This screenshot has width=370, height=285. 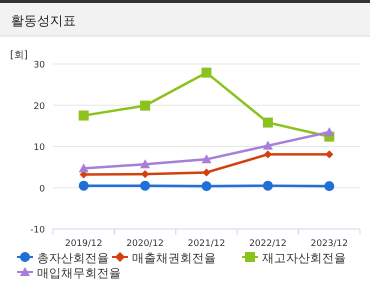 I want to click on y-axis-title: [회], so click(x=19, y=55).